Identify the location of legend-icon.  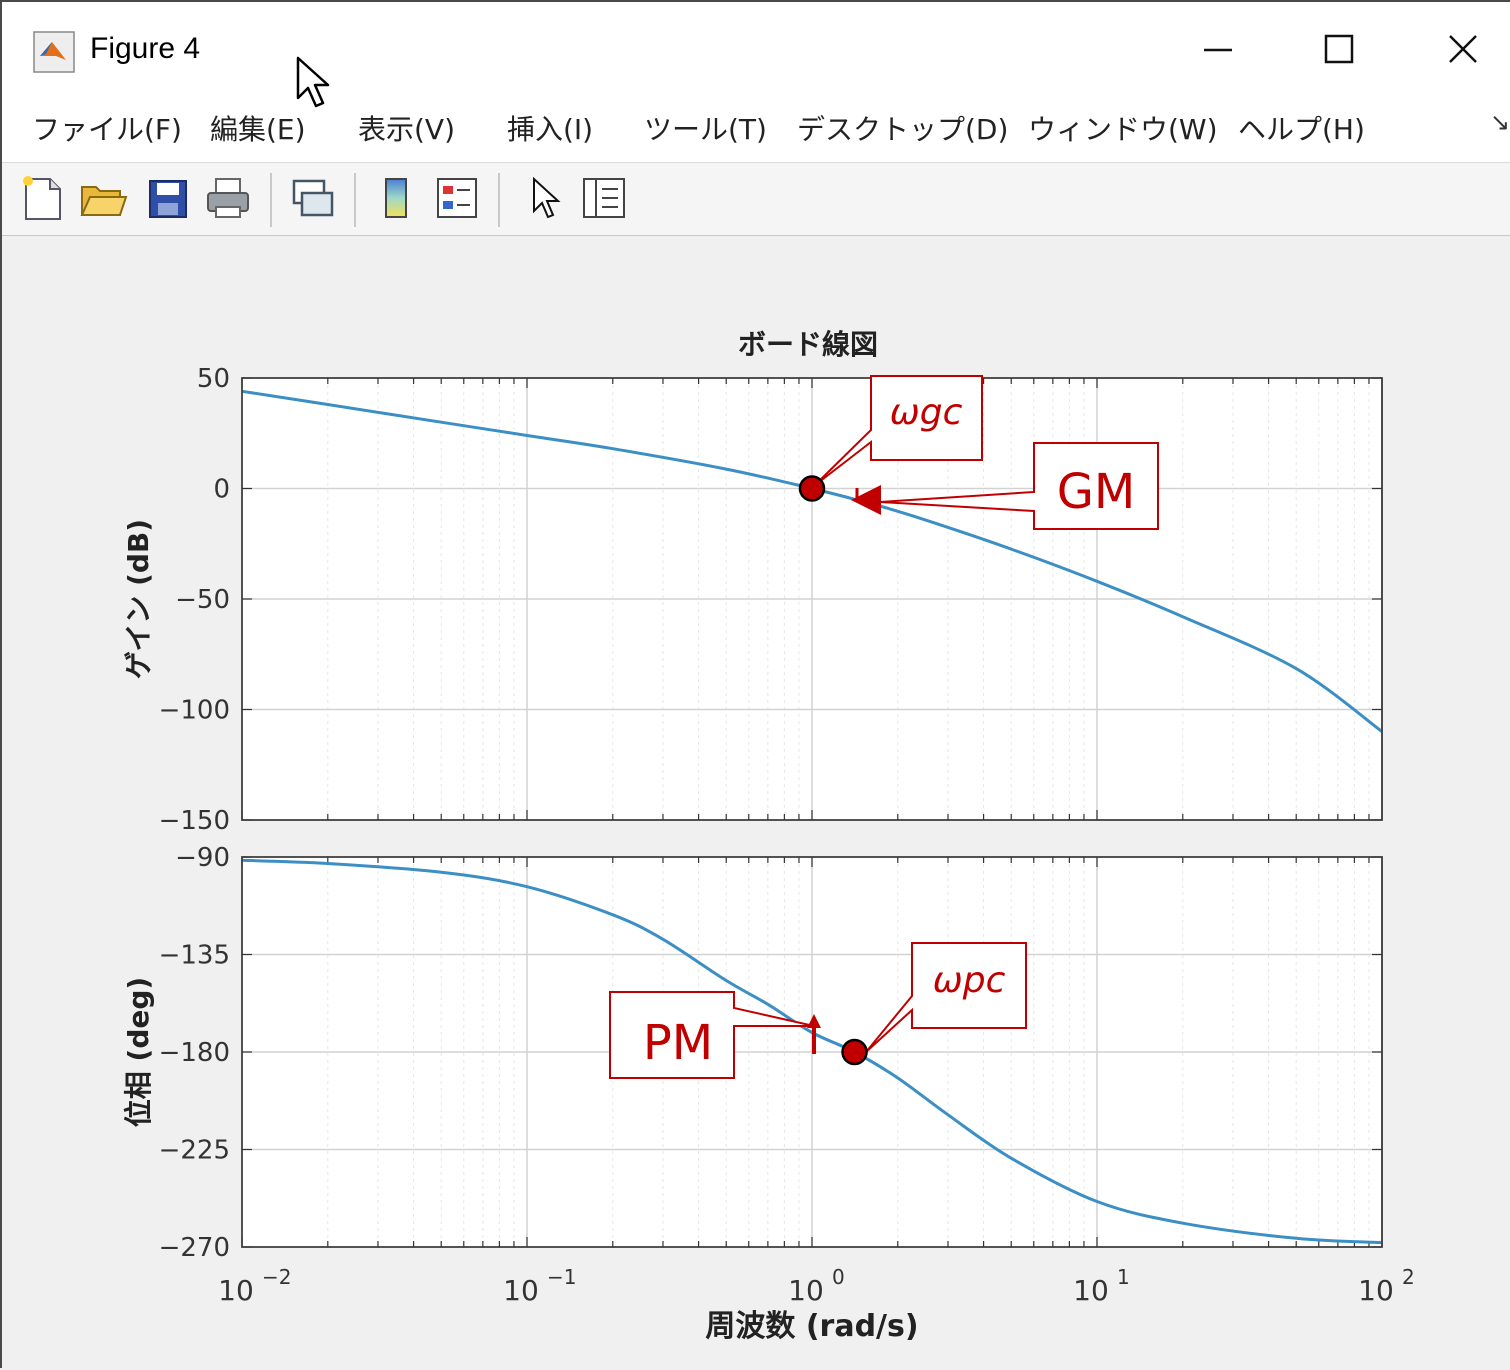
(457, 198).